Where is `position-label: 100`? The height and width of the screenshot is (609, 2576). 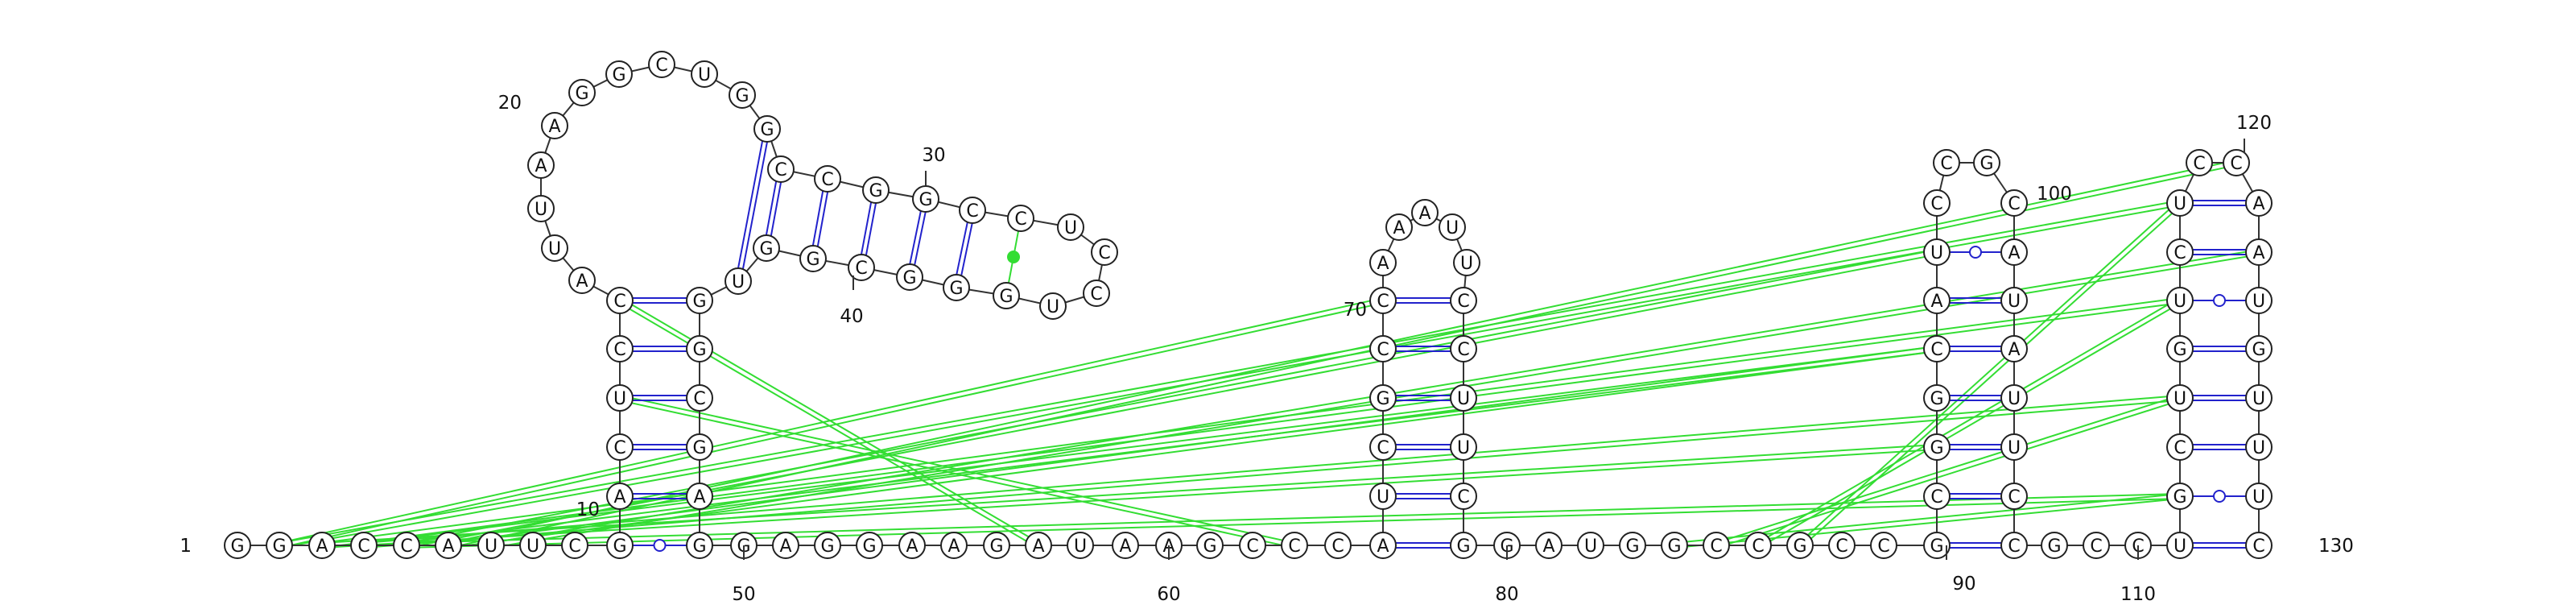
position-label: 100 is located at coordinates (2054, 195).